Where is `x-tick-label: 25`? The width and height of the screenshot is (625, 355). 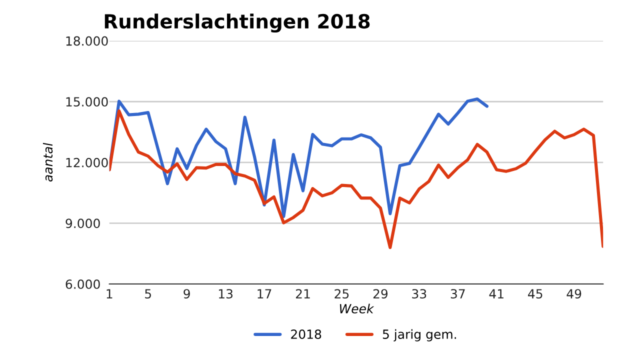
x-tick-label: 25 is located at coordinates (341, 294).